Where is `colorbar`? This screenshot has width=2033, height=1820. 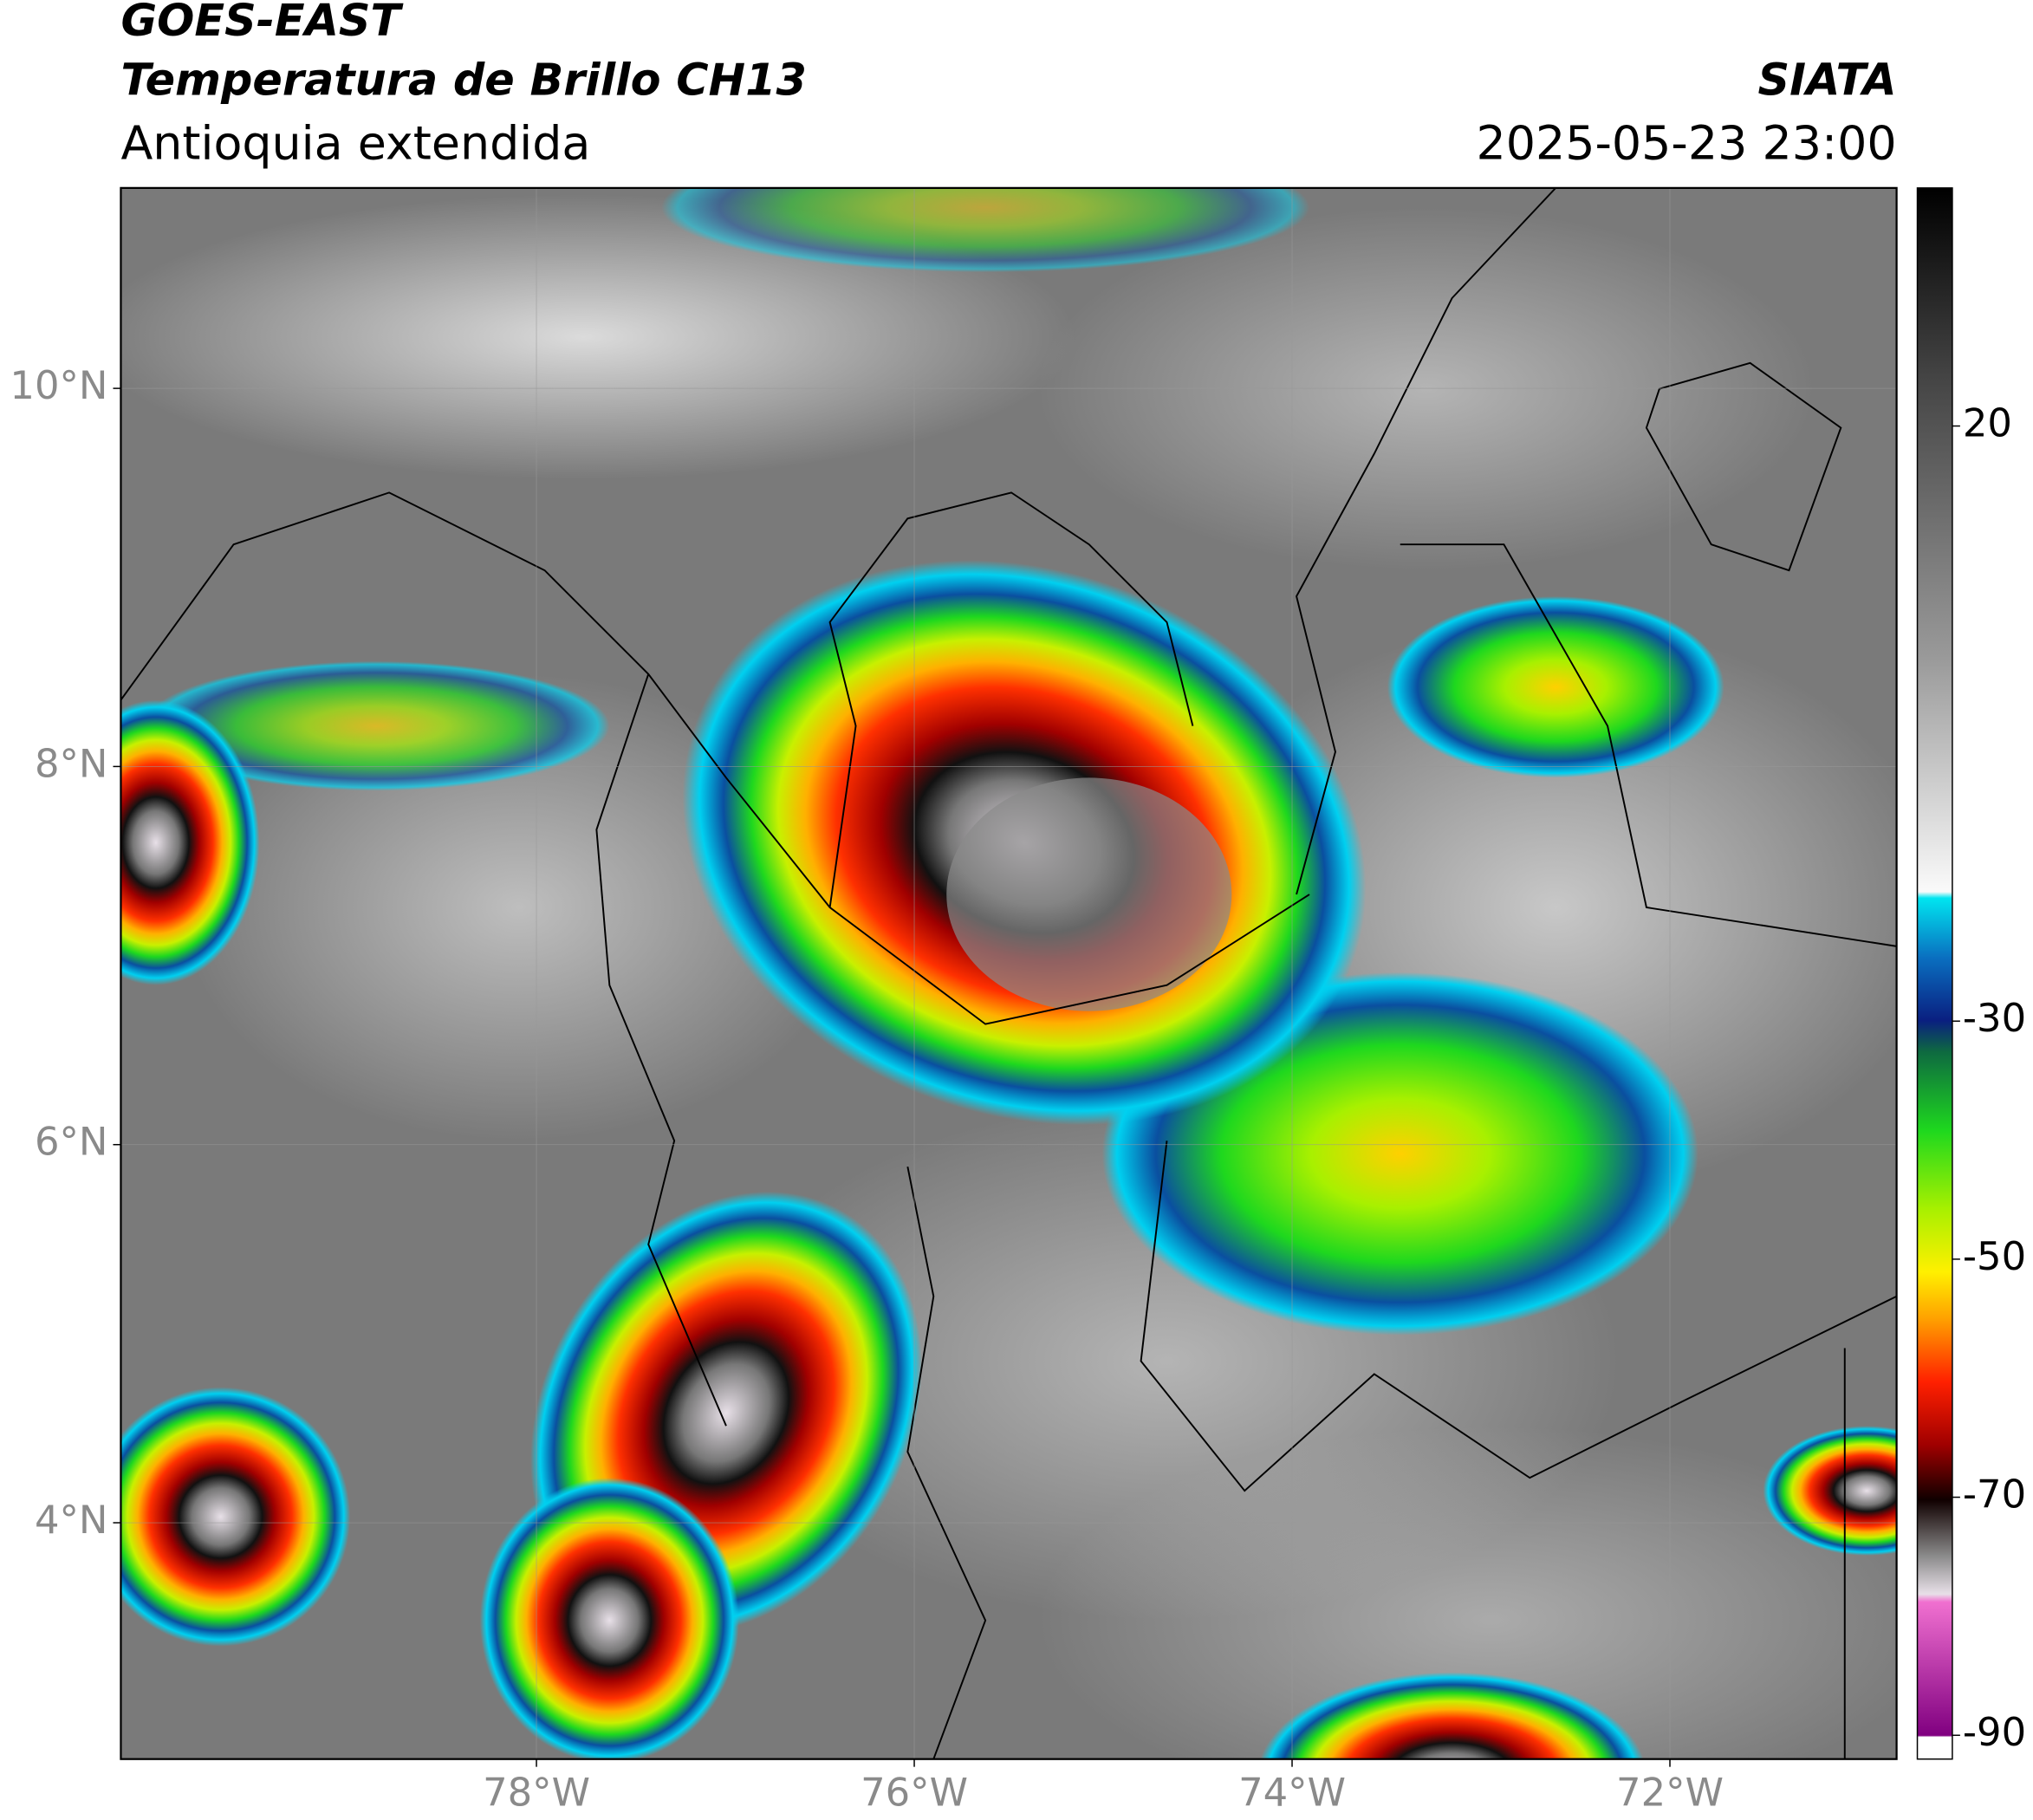 colorbar is located at coordinates (1934, 973).